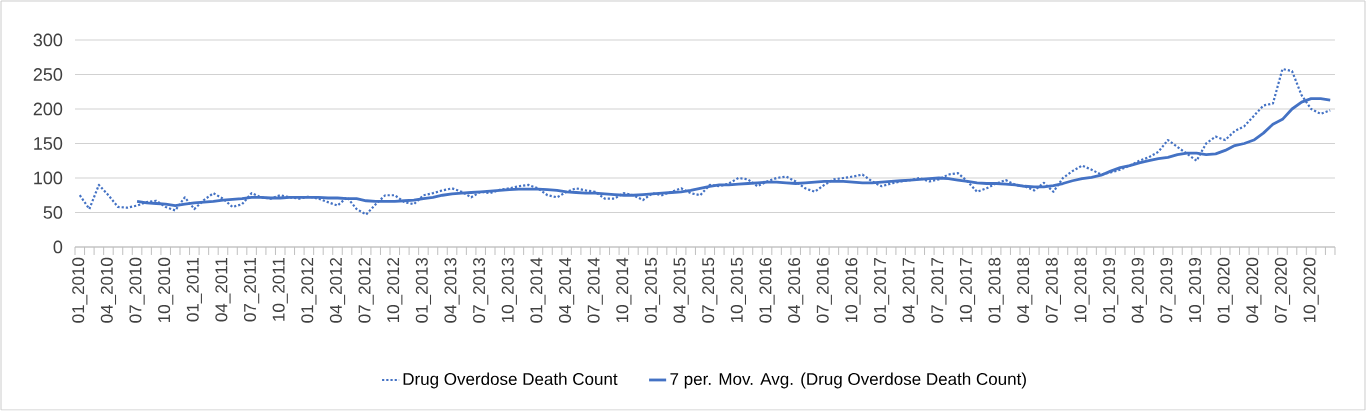 The width and height of the screenshot is (1366, 411). I want to click on x-tick-label: 10_2019, so click(1196, 289).